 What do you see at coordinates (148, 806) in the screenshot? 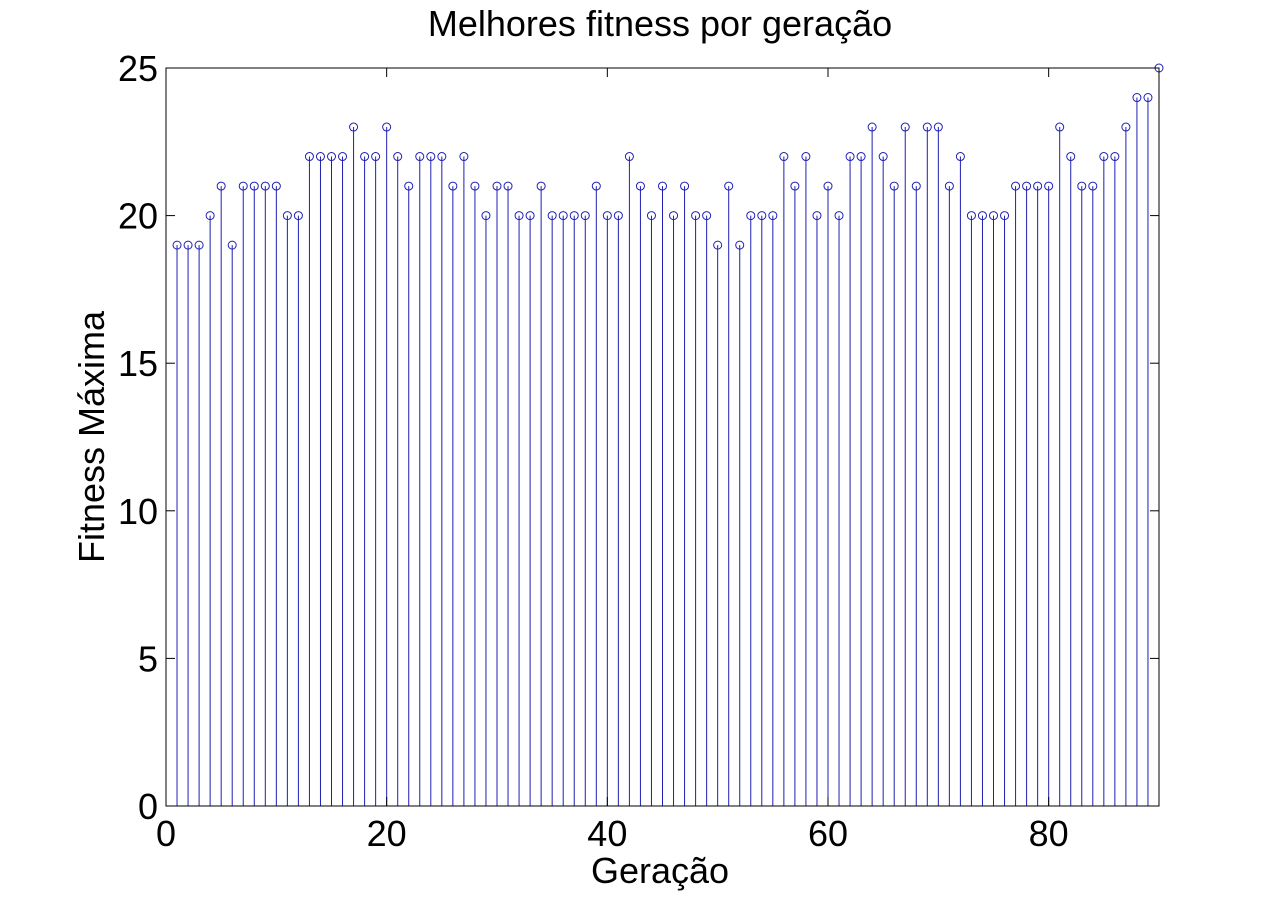
I see `y-tick-label: 0` at bounding box center [148, 806].